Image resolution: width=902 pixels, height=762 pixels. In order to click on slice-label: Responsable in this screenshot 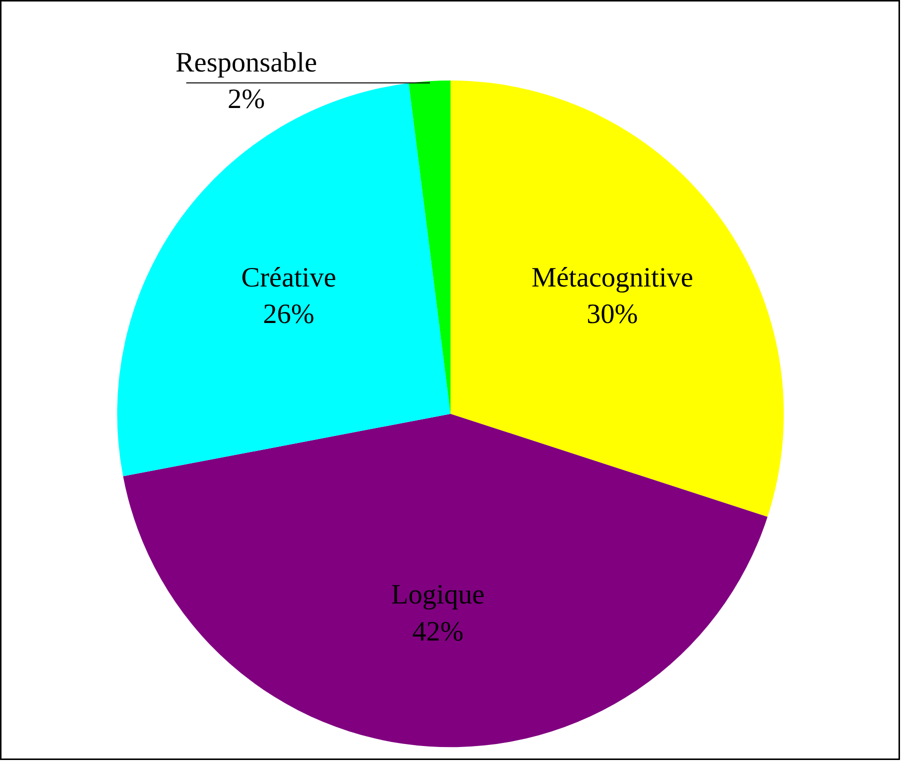, I will do `click(246, 62)`.